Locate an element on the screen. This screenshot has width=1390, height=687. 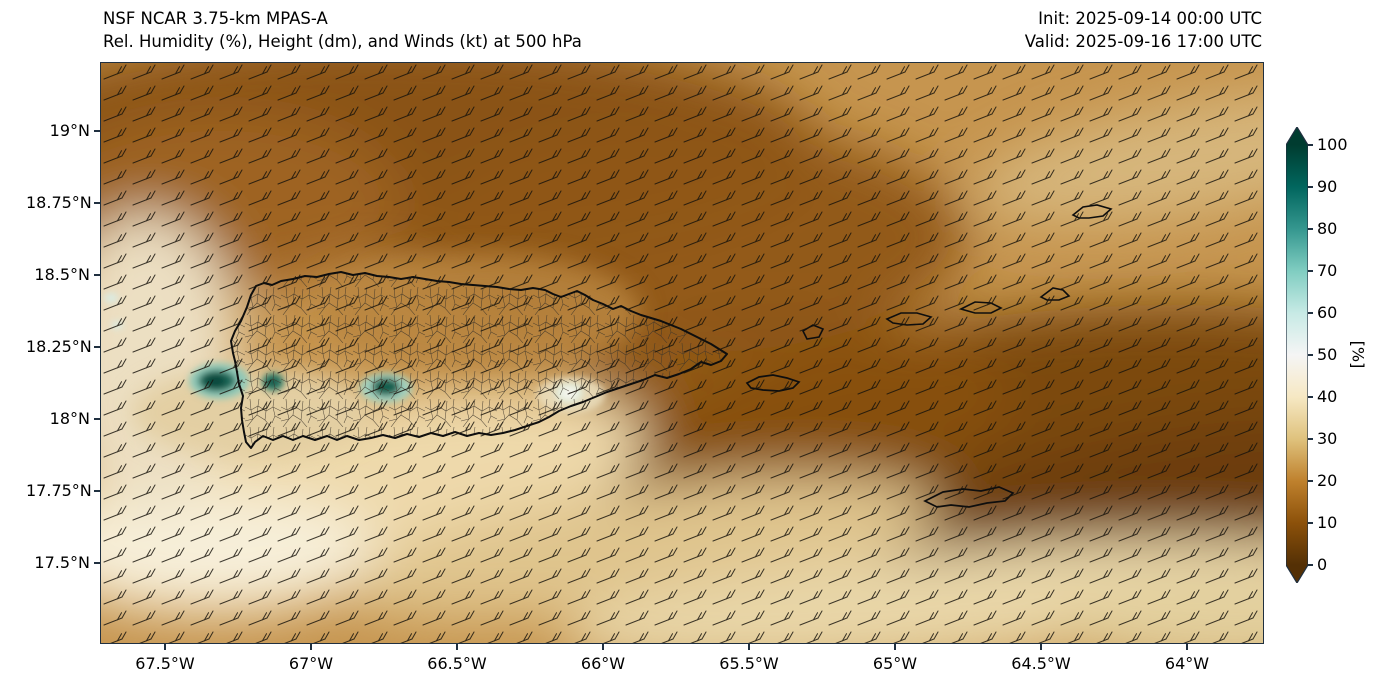
x-axis-tick-label: 65°W is located at coordinates (895, 663).